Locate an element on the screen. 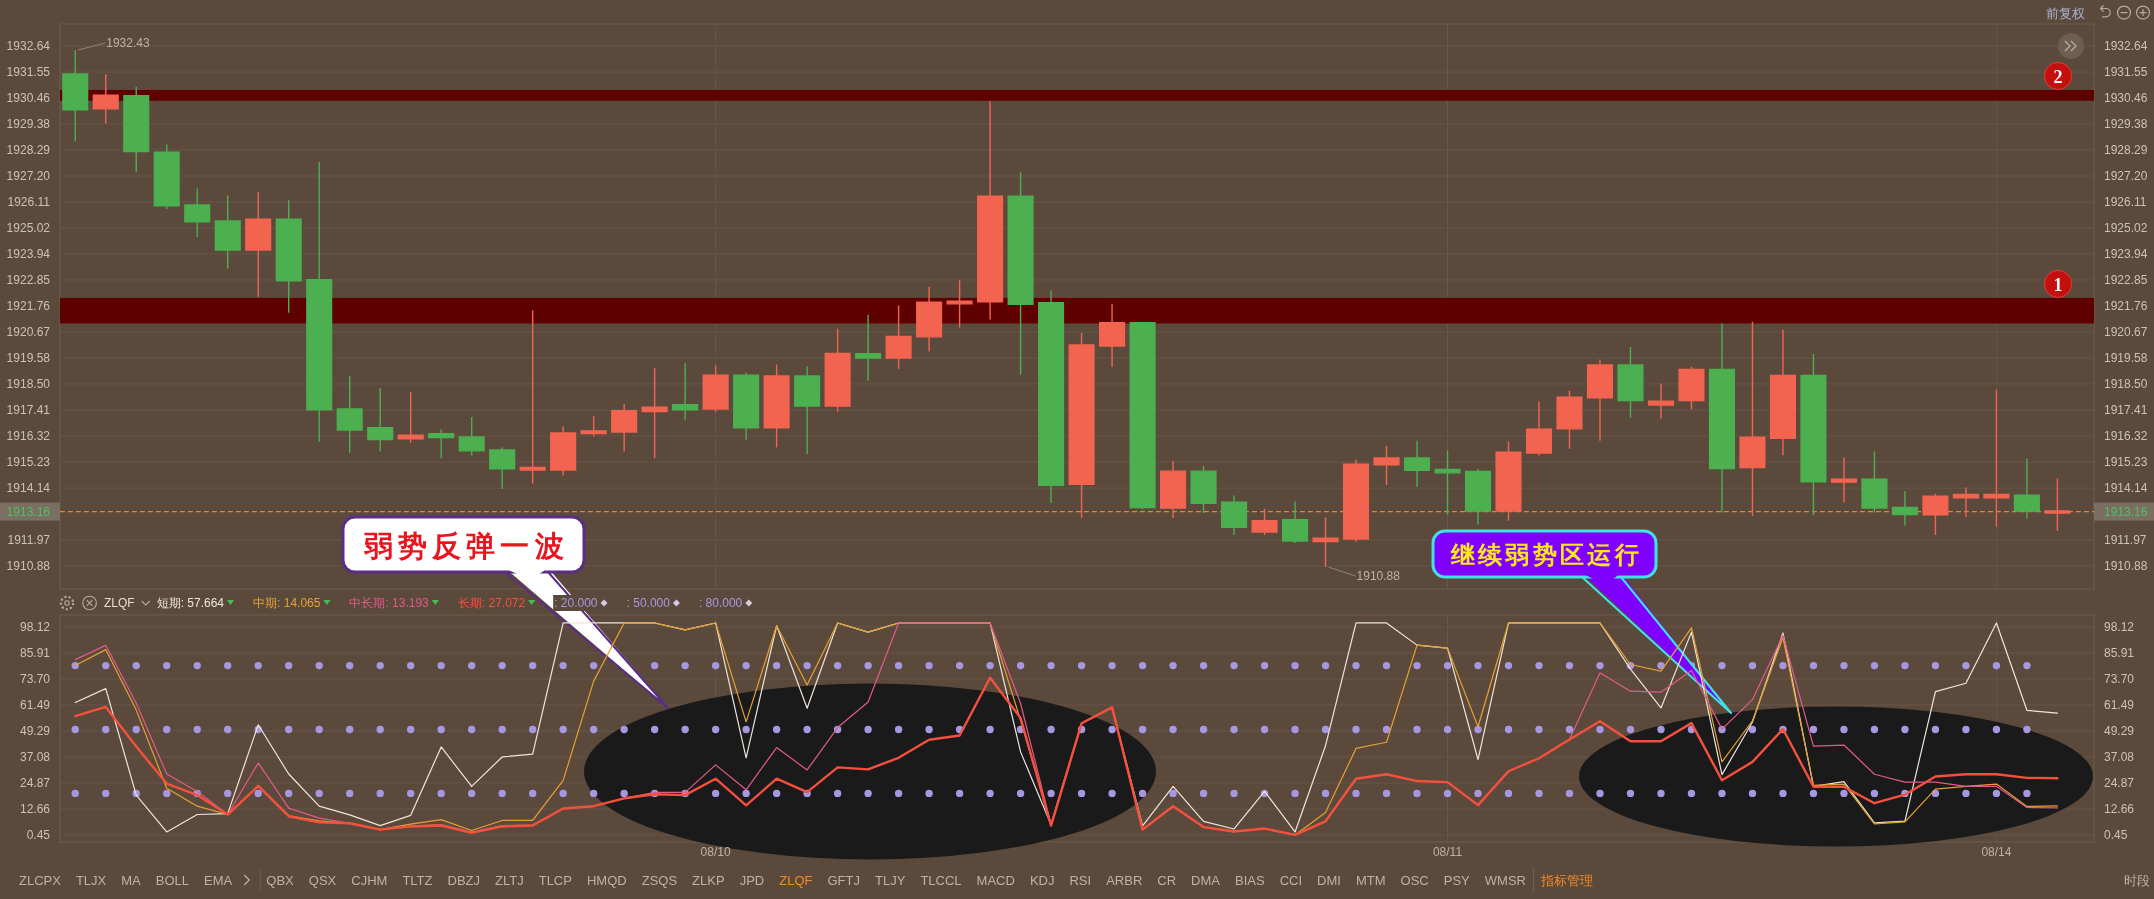 The image size is (2154, 899). text: 中期: 14.065 is located at coordinates (287, 603).